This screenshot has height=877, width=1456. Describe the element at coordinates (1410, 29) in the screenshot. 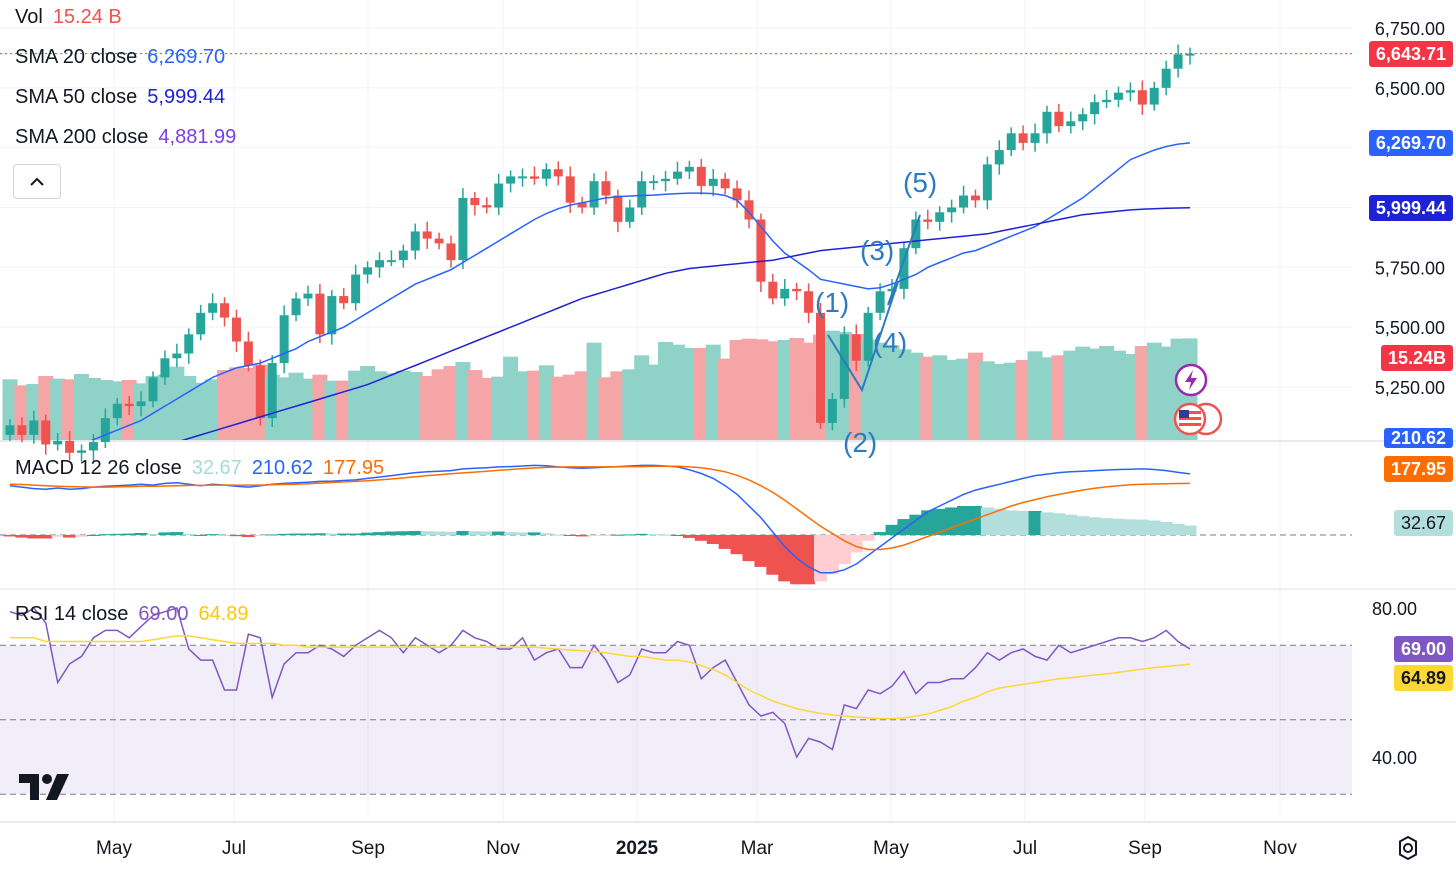

I see `price-axis-label: 6,750.00` at that location.